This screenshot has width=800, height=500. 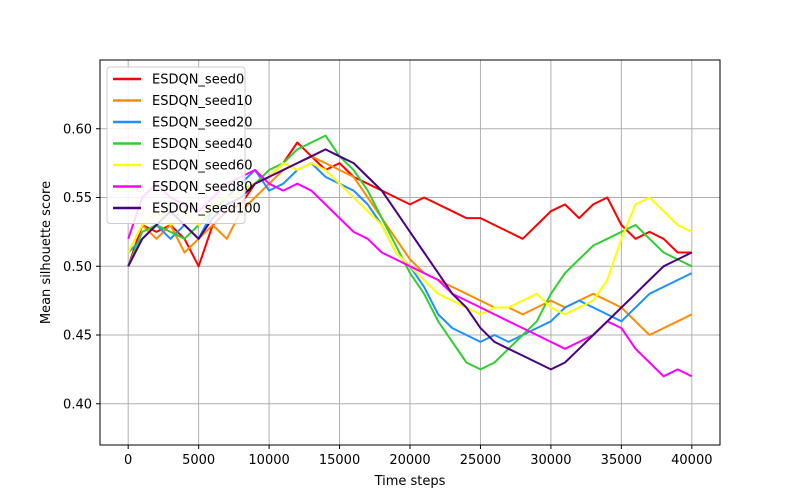 What do you see at coordinates (410, 481) in the screenshot?
I see `x-axis-label: Time steps` at bounding box center [410, 481].